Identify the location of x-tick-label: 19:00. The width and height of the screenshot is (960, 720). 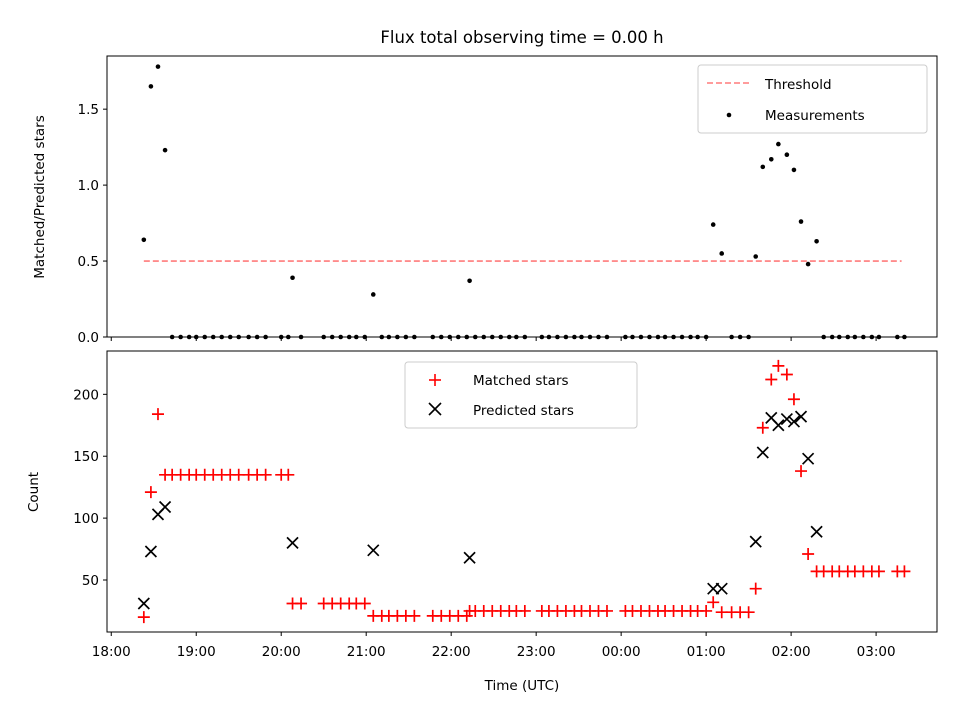
(196, 652).